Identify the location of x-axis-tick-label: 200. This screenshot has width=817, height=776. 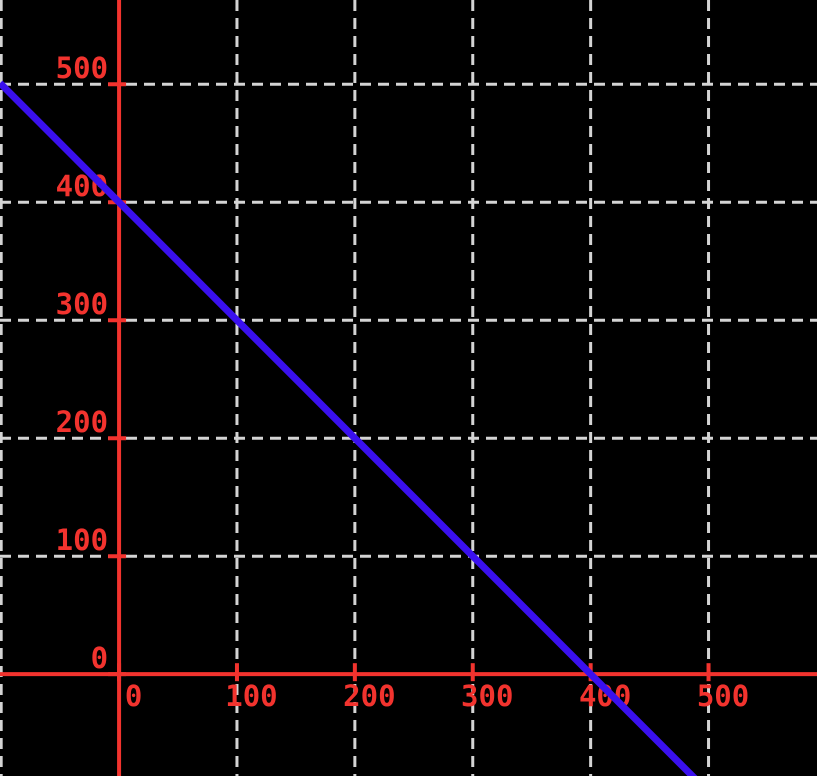
(369, 696).